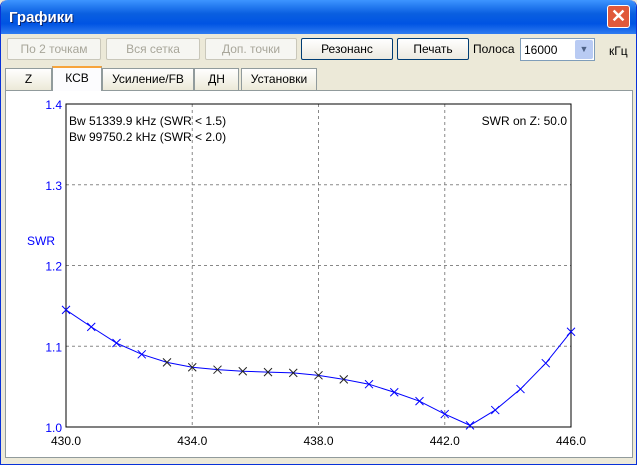  What do you see at coordinates (148, 79) in the screenshot?
I see `tab-gain-fb: Усиление/FB` at bounding box center [148, 79].